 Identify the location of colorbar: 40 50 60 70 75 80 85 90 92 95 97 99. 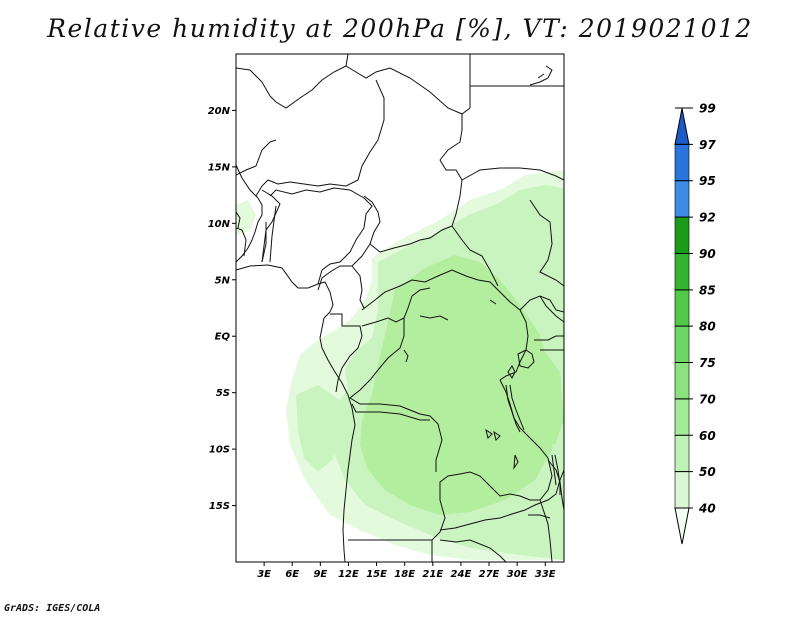
(695, 323).